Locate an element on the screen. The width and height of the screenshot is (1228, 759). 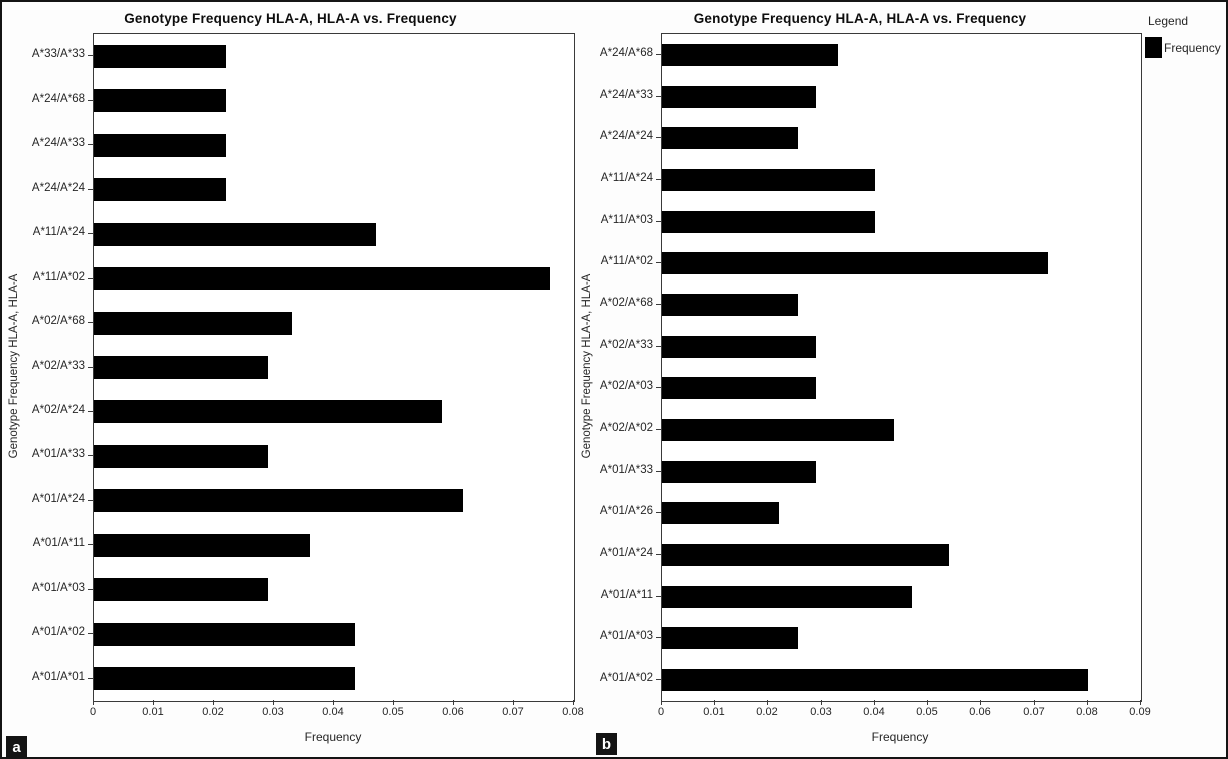
y-tick-label: A*01/A*01 is located at coordinates (58, 676).